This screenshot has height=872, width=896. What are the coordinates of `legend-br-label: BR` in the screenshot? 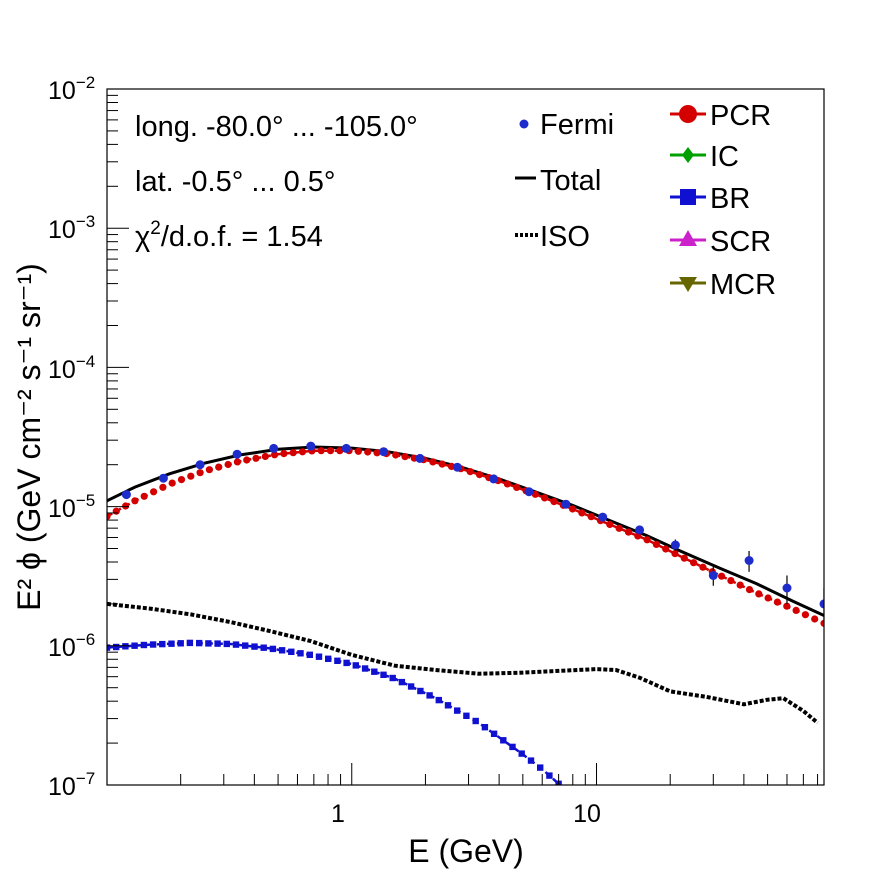 It's located at (730, 199).